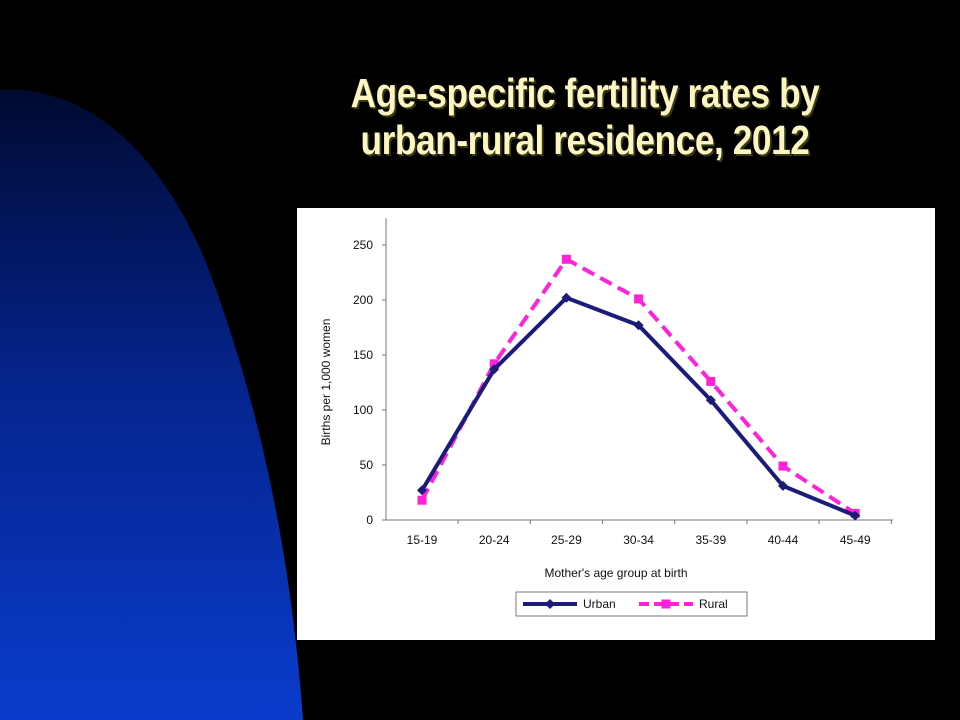 The image size is (960, 720). Describe the element at coordinates (710, 540) in the screenshot. I see `x-tick-label: 35-39` at that location.